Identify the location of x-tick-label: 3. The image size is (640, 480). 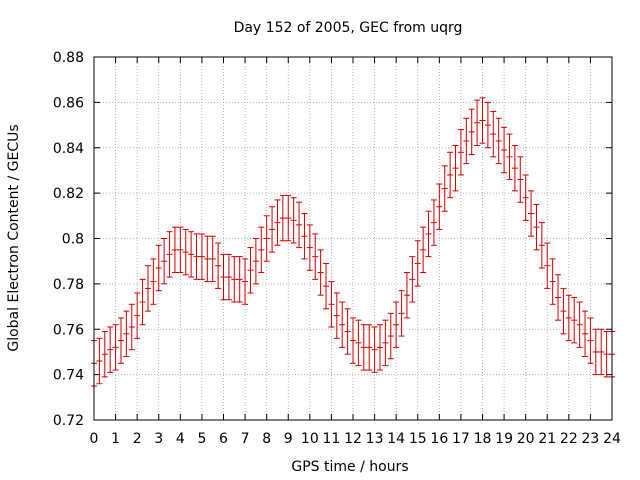
(158, 439).